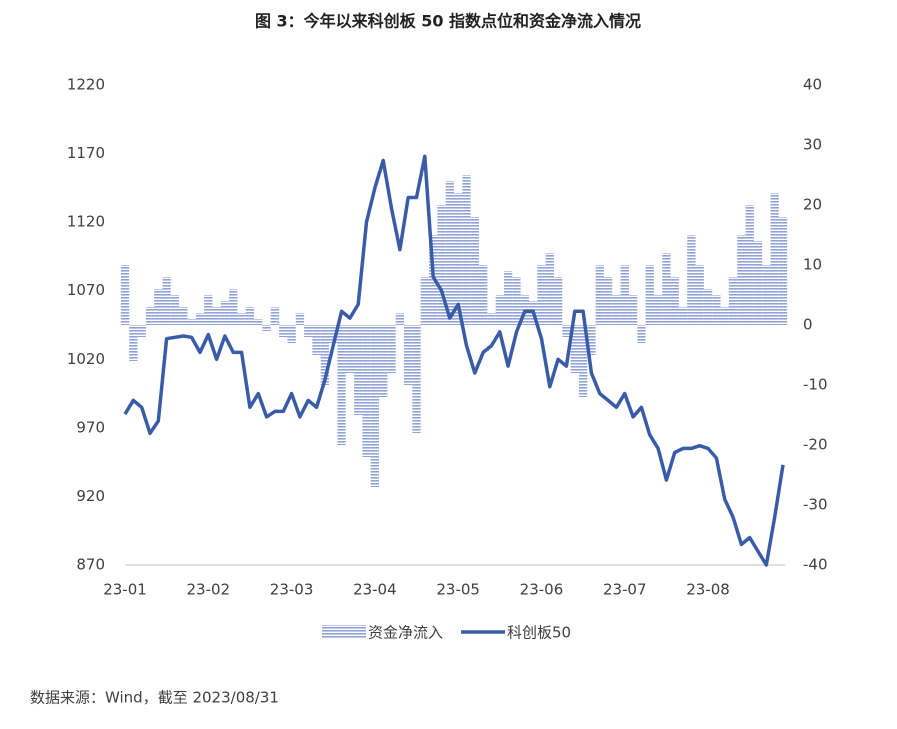 The width and height of the screenshot is (897, 729). Describe the element at coordinates (815, 565) in the screenshot. I see `y2-tick-label: -40` at that location.